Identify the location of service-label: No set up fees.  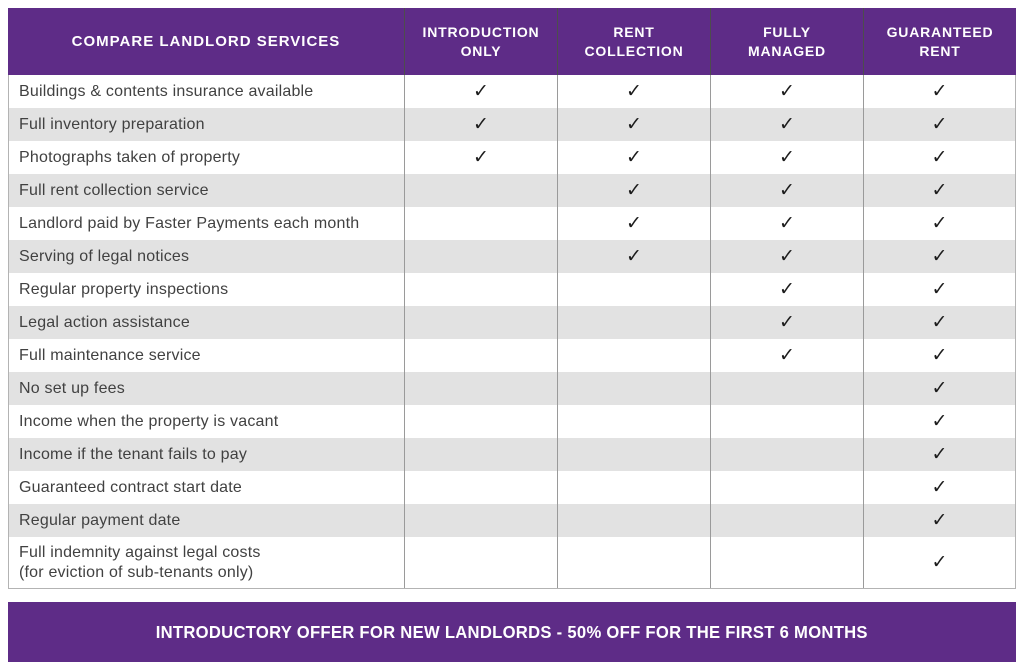
(72, 388).